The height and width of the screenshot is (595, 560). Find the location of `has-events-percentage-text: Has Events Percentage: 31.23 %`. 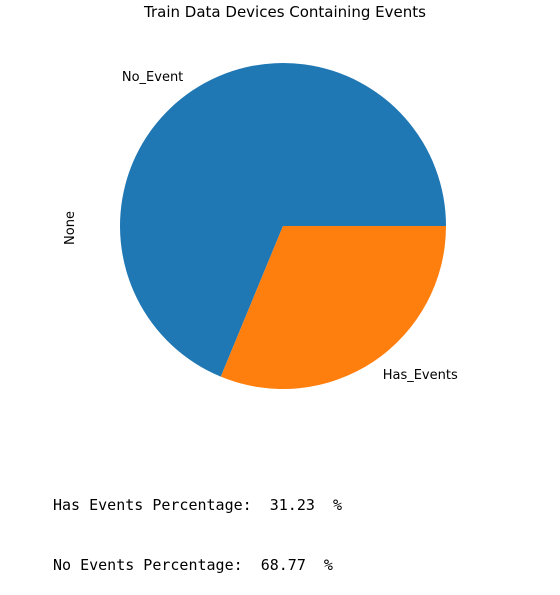

has-events-percentage-text: Has Events Percentage: 31.23 % is located at coordinates (197, 505).